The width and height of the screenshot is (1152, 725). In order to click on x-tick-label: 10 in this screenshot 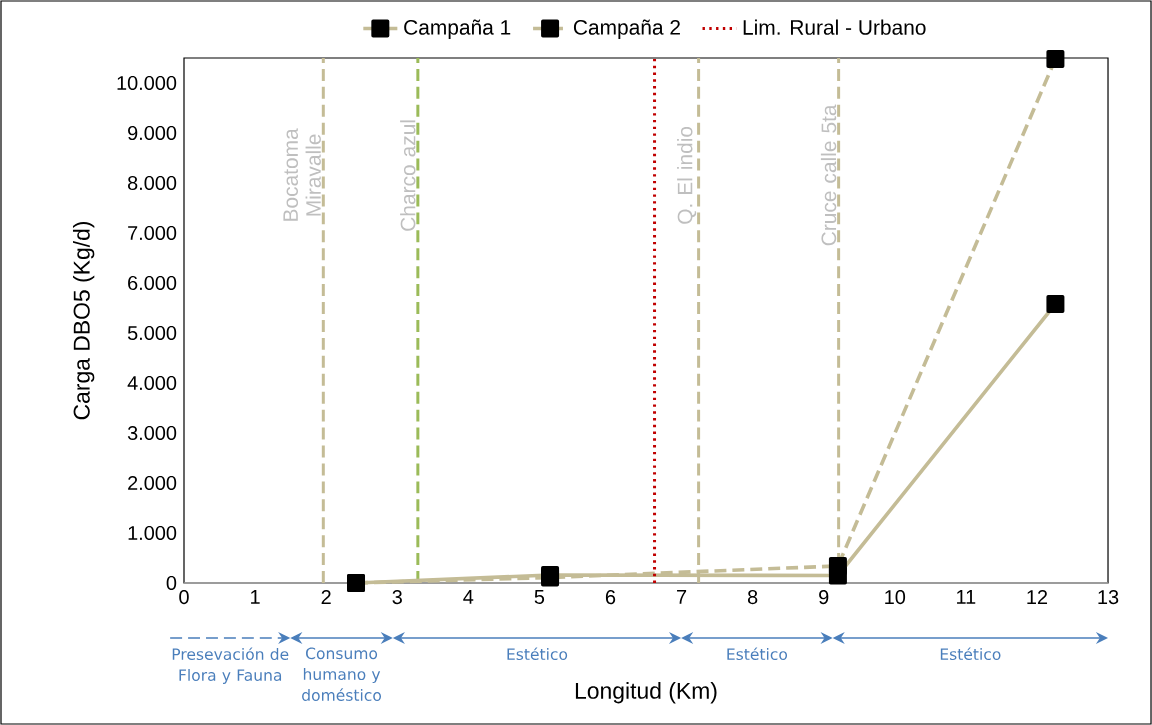, I will do `click(895, 597)`.